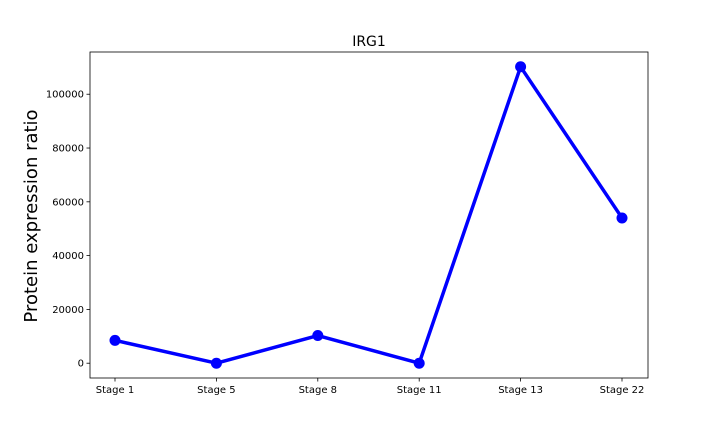 Image resolution: width=720 pixels, height=432 pixels. Describe the element at coordinates (520, 390) in the screenshot. I see `x-tick-label: Stage 13` at that location.